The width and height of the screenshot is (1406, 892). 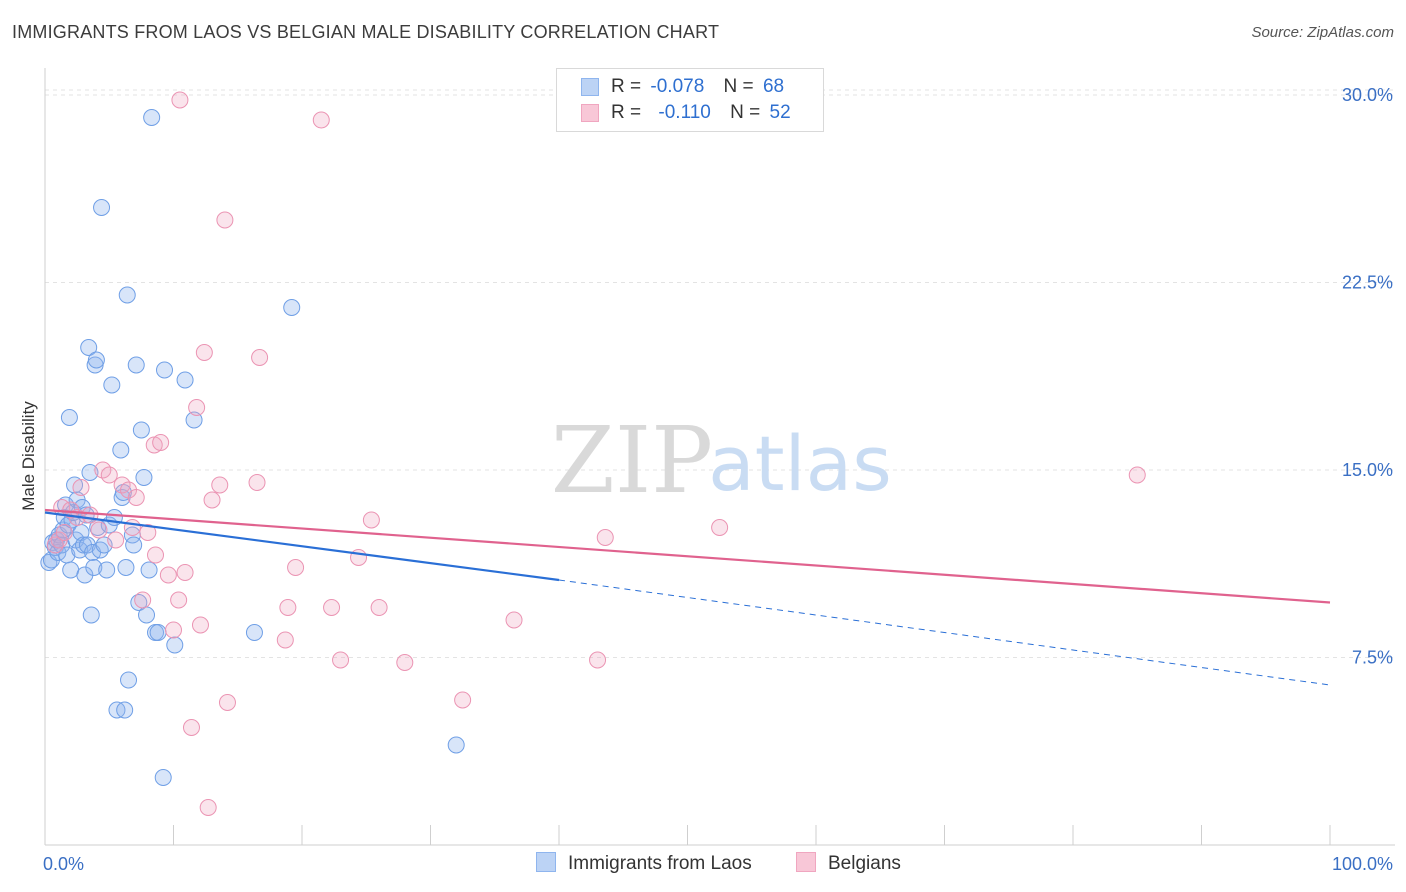 What do you see at coordinates (590, 86) in the screenshot?
I see `legend-swatch-laos` at bounding box center [590, 86].